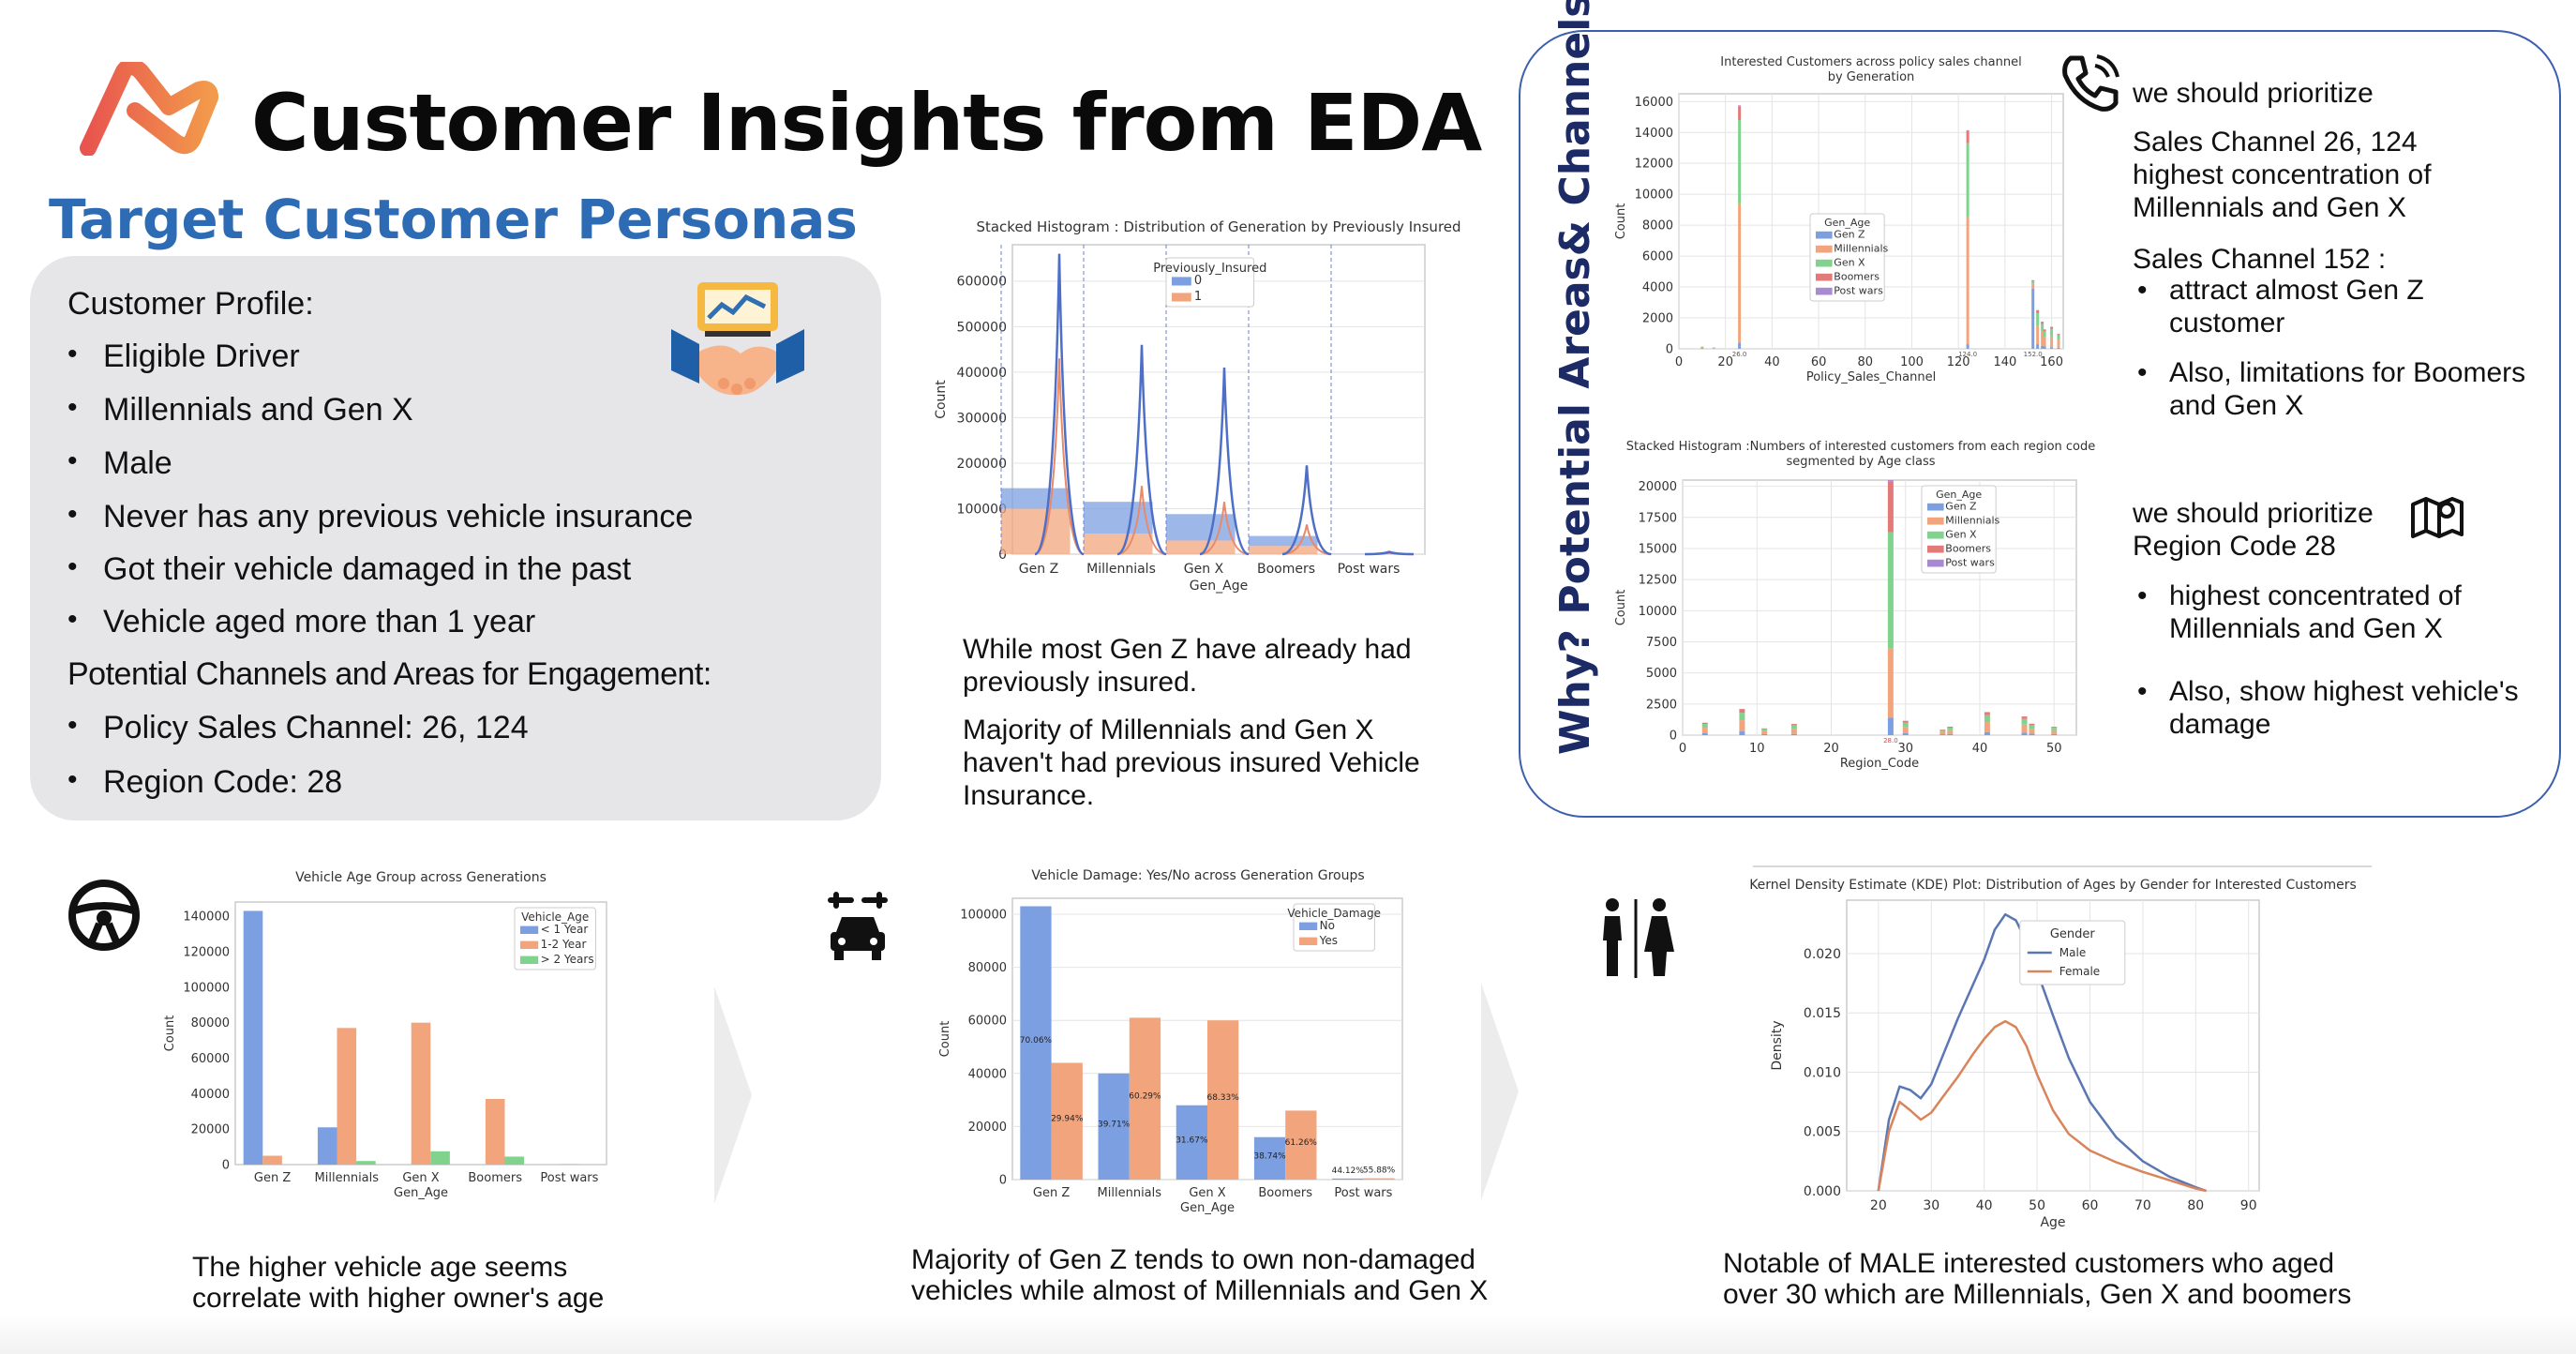 The width and height of the screenshot is (2576, 1354). I want to click on phone-icon, so click(2090, 83).